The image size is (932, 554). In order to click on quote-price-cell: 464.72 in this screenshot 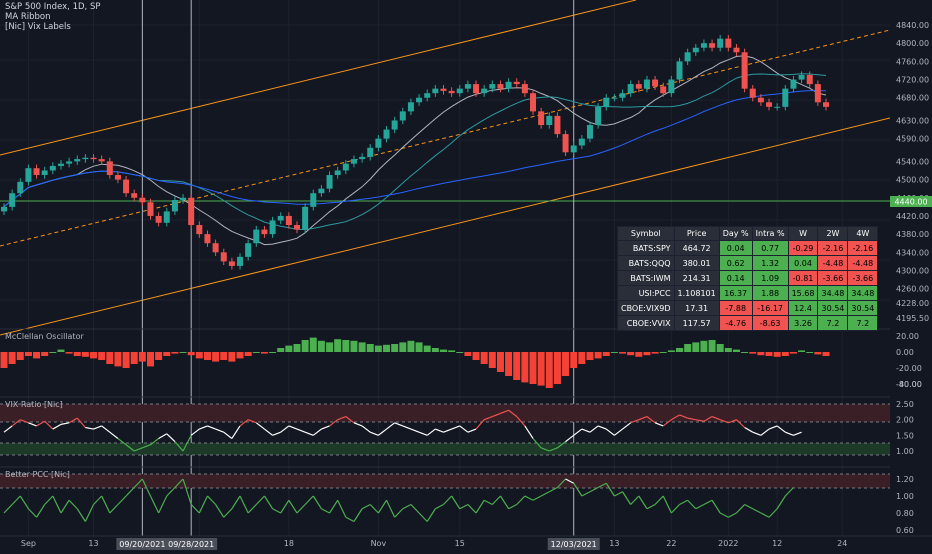, I will do `click(696, 248)`.